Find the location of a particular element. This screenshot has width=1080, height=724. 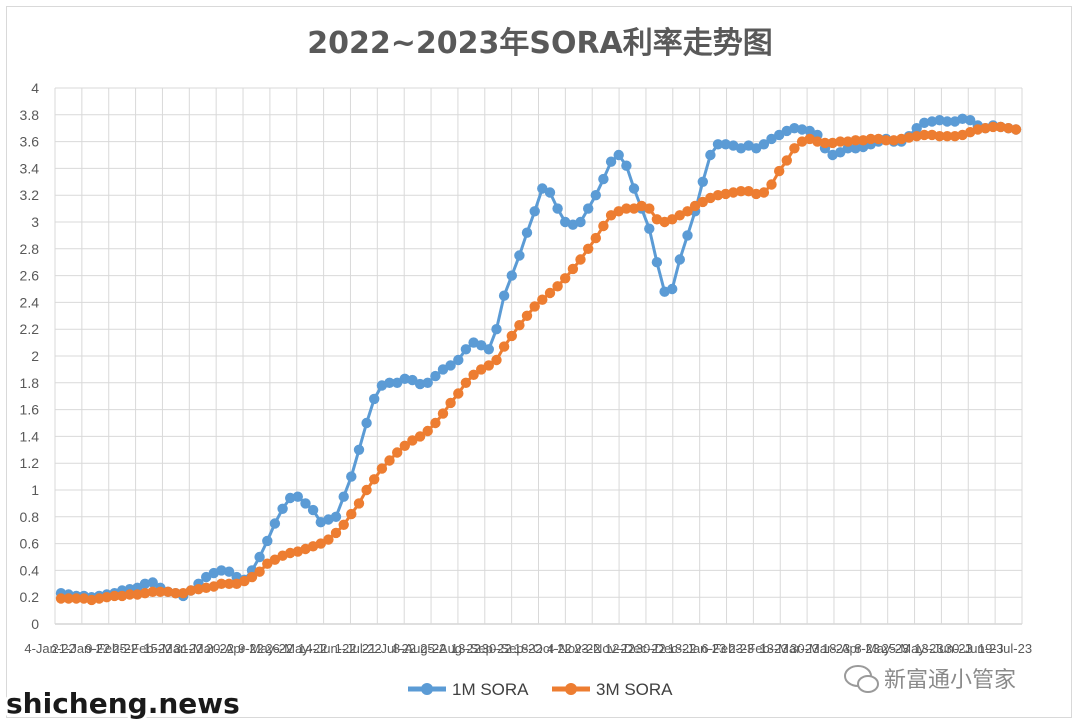

chart-title: 2022~2023年SORA利率走势图 is located at coordinates (540, 43).